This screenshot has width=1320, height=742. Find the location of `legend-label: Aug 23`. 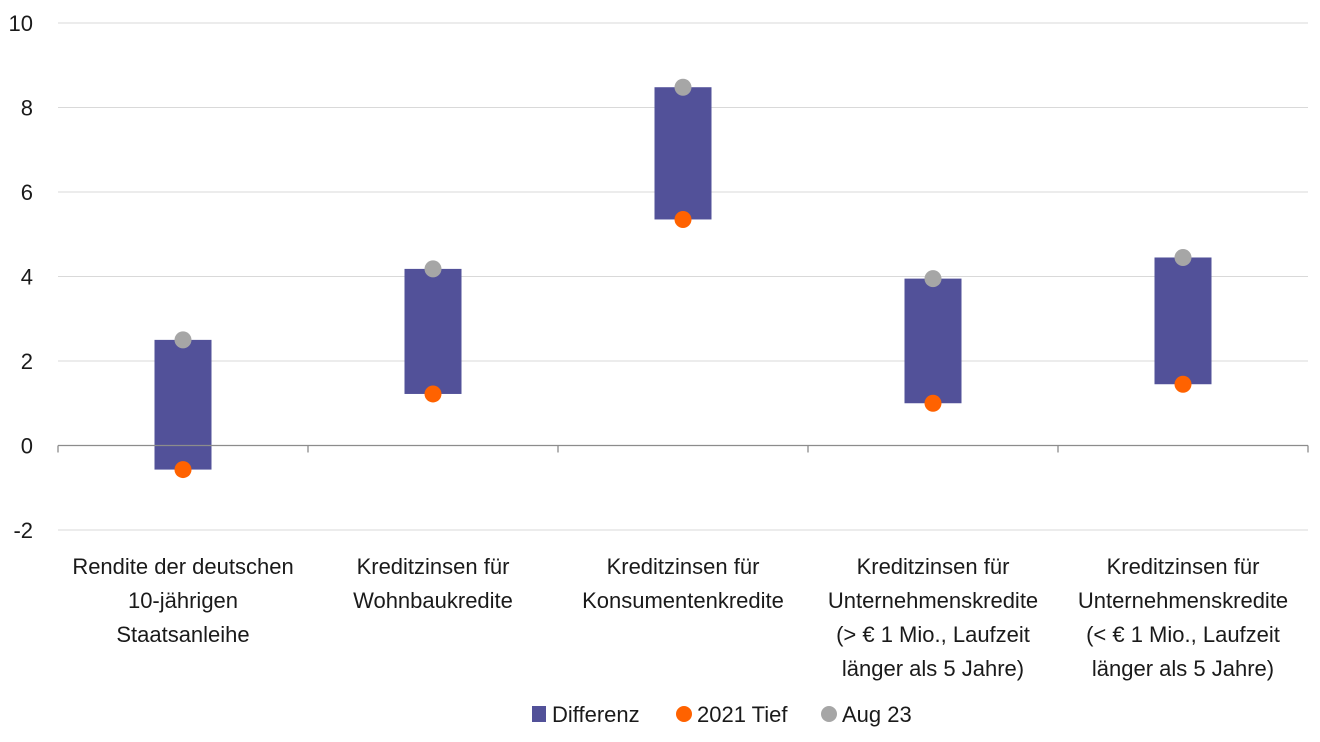

legend-label: Aug 23 is located at coordinates (877, 714).